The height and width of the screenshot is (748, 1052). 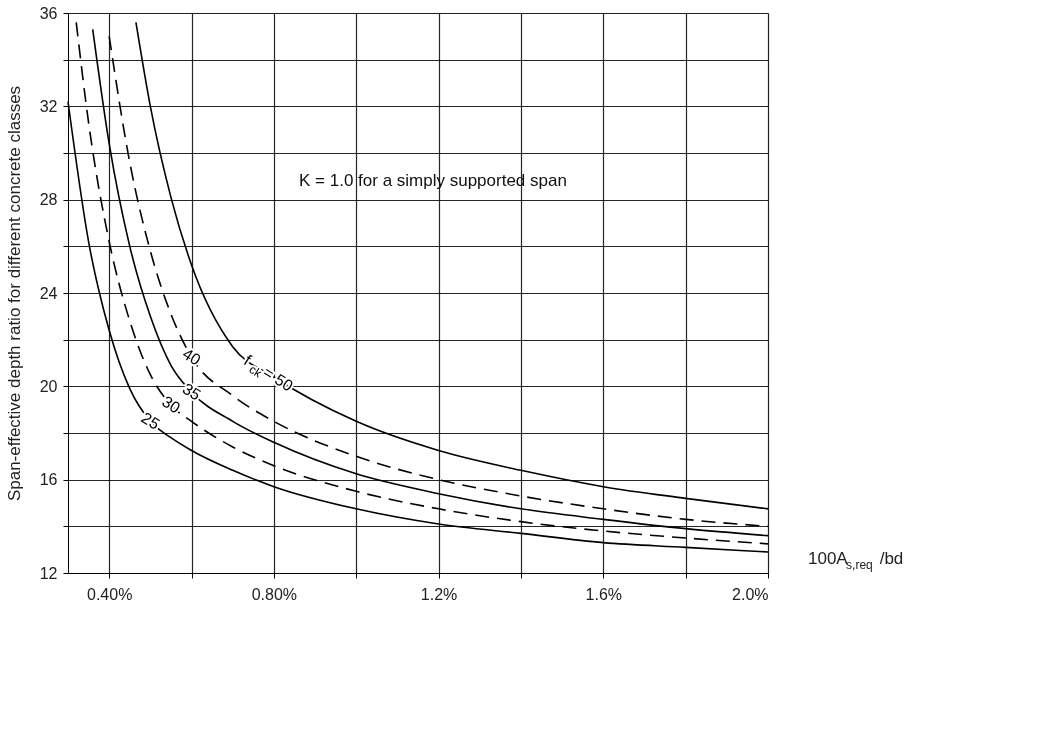 I want to click on y-tick-label: 20, so click(x=48, y=386).